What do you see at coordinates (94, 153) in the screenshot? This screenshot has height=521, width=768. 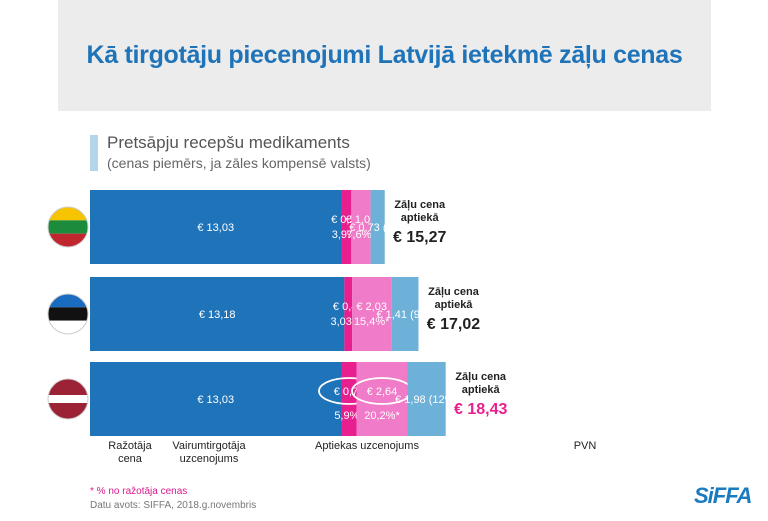 I see `subtitle-marker` at bounding box center [94, 153].